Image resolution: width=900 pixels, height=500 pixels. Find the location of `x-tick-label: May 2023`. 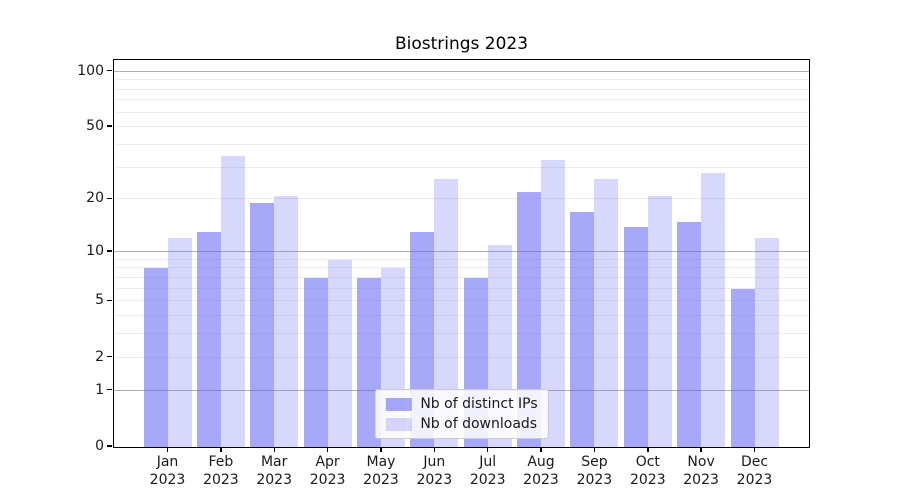

x-tick-label: May 2023 is located at coordinates (381, 471).